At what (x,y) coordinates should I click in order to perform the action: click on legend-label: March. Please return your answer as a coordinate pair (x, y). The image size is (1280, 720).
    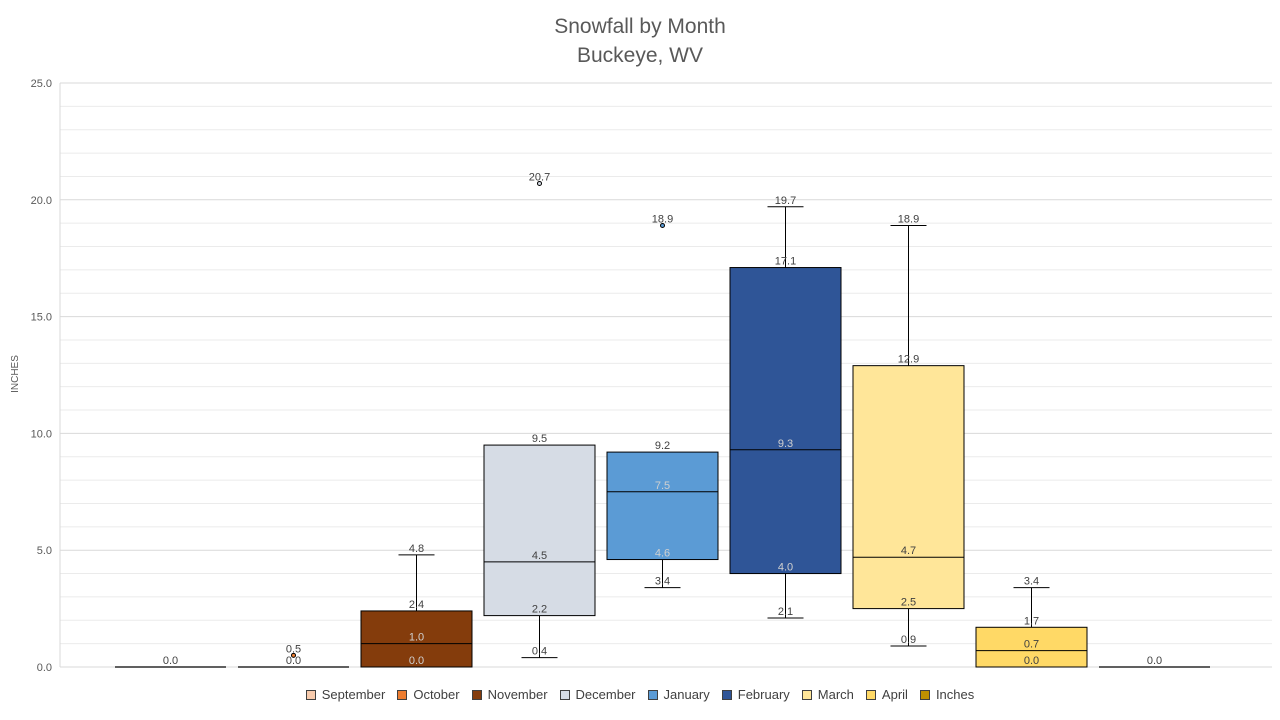
    Looking at the image, I should click on (835, 694).